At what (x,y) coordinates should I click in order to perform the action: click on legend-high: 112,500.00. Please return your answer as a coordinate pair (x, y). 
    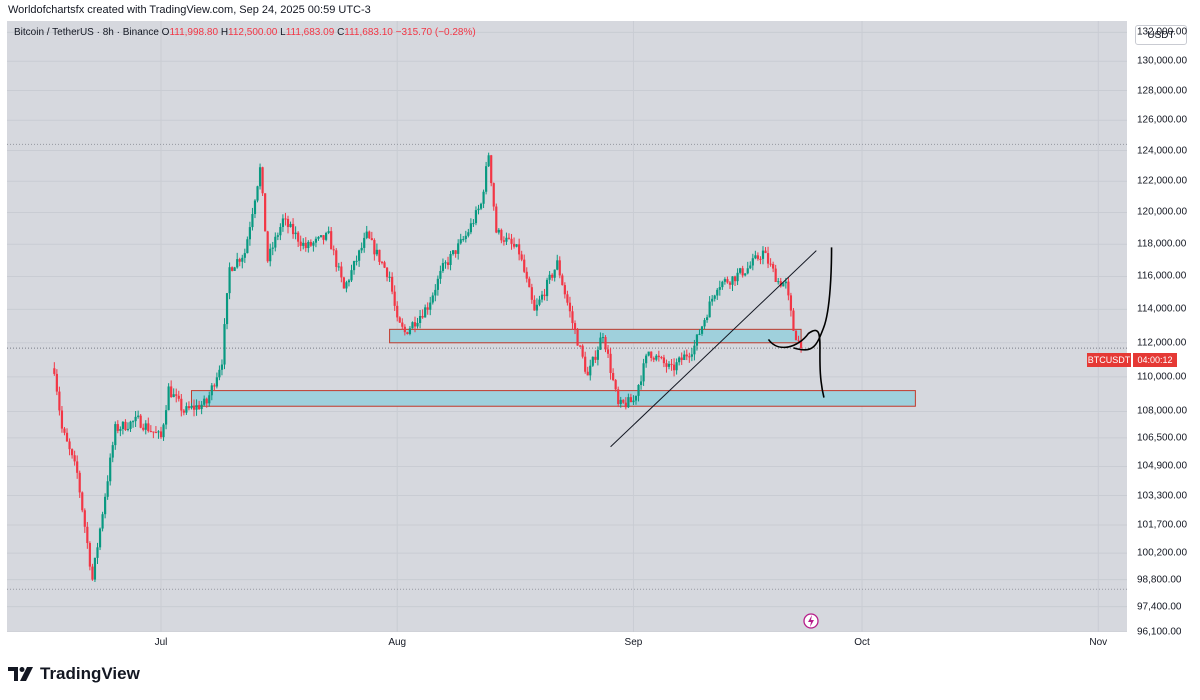
    Looking at the image, I should click on (253, 32).